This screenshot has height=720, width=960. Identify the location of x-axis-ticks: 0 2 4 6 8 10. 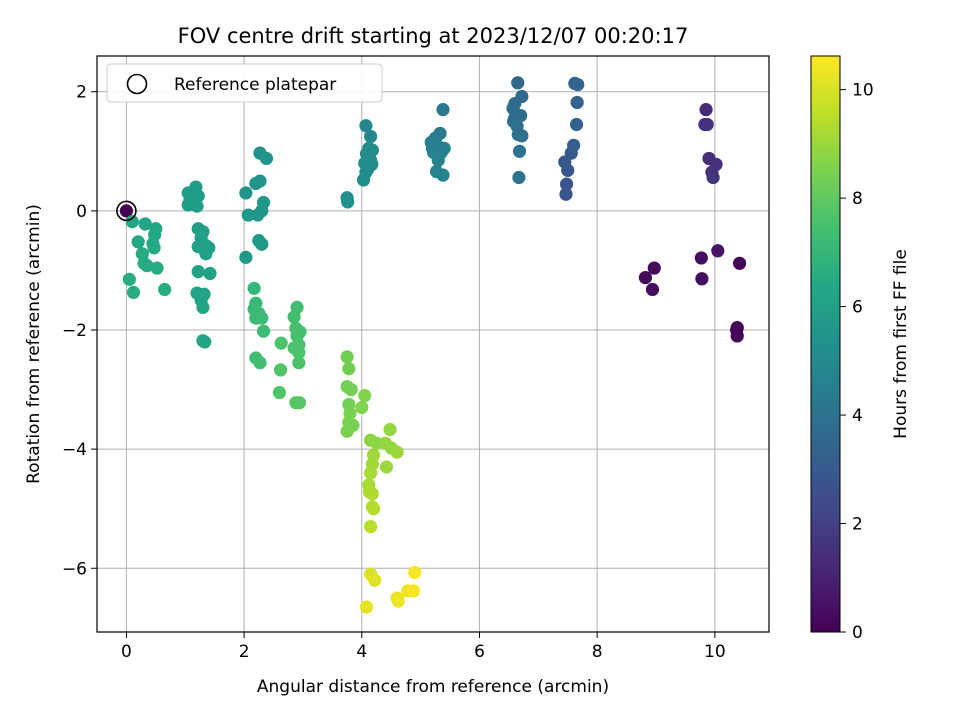
(423, 647).